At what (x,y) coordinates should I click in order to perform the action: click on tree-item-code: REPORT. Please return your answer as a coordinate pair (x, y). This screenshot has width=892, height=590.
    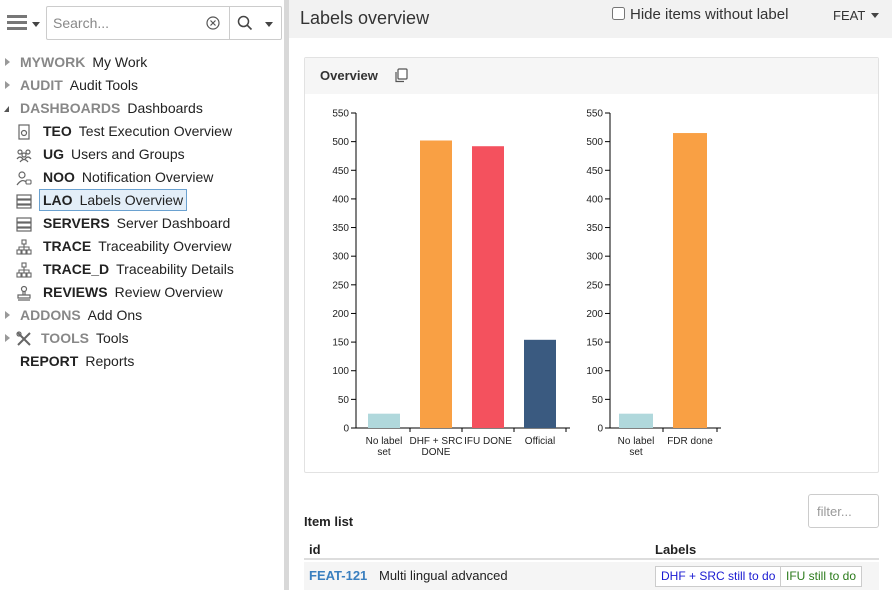
    Looking at the image, I should click on (49, 361).